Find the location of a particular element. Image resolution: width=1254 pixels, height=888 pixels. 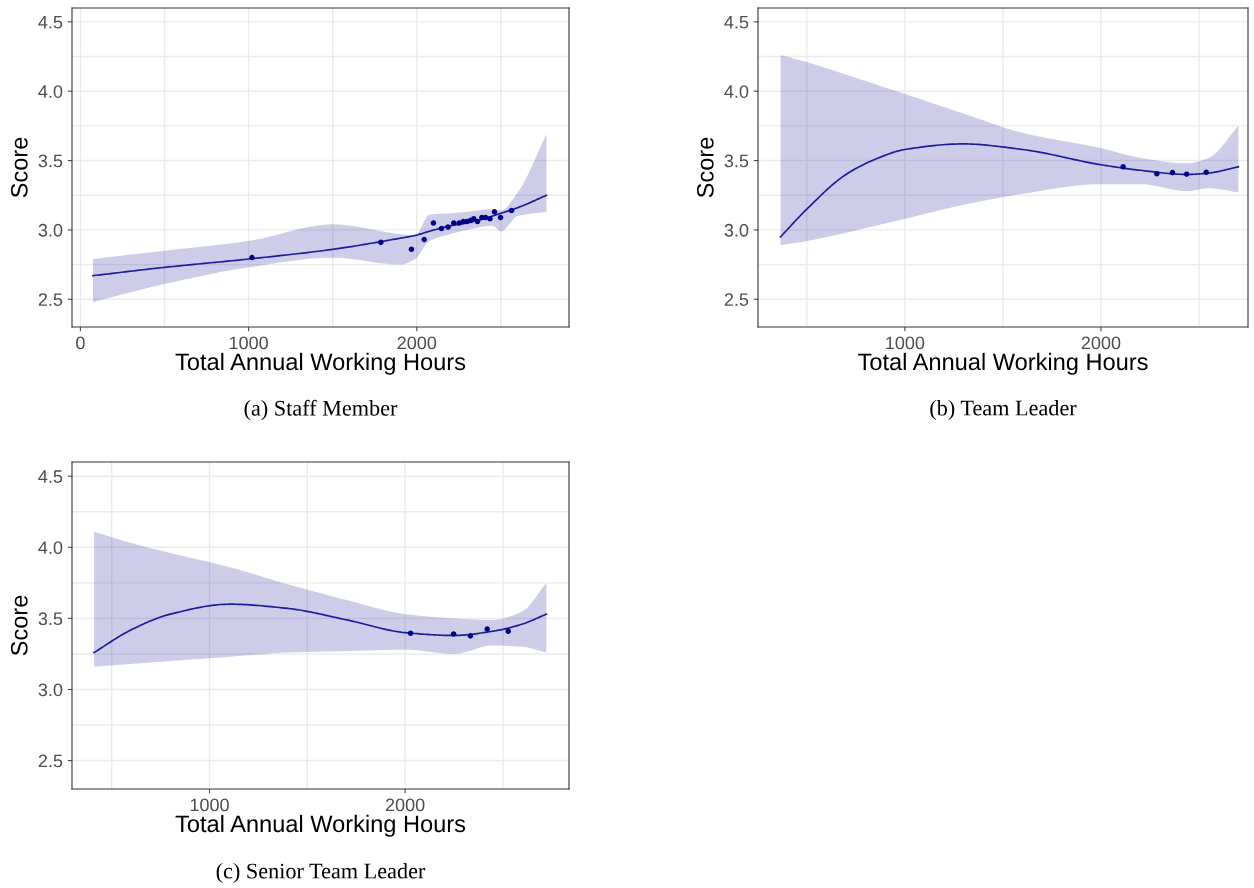

text: (b) Team Leader is located at coordinates (1003, 410).